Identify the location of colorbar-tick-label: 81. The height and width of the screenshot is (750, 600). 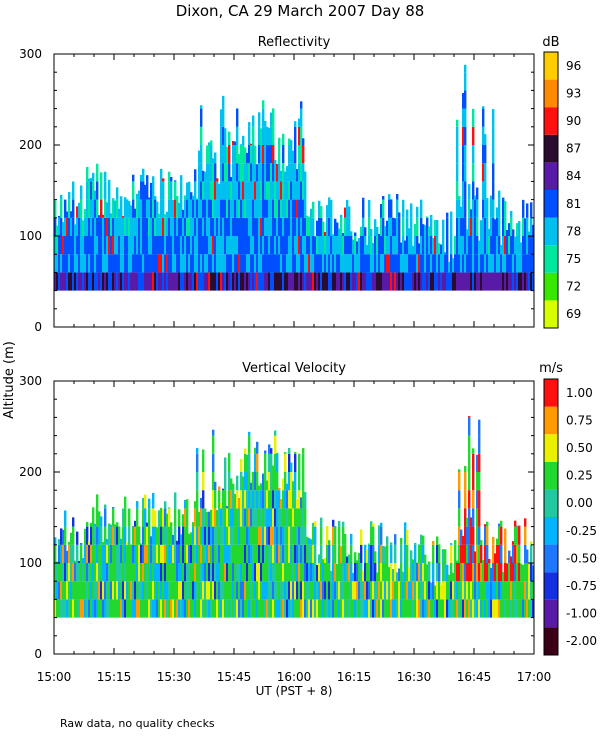
(573, 204).